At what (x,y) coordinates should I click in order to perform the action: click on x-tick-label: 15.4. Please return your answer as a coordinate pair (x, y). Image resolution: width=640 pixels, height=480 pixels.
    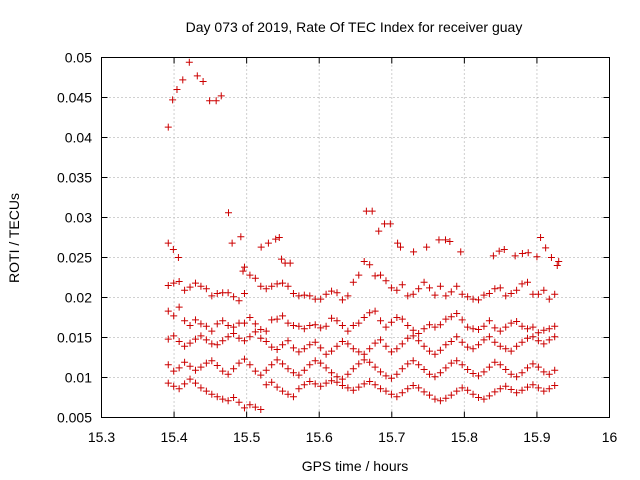
    Looking at the image, I should click on (173, 437).